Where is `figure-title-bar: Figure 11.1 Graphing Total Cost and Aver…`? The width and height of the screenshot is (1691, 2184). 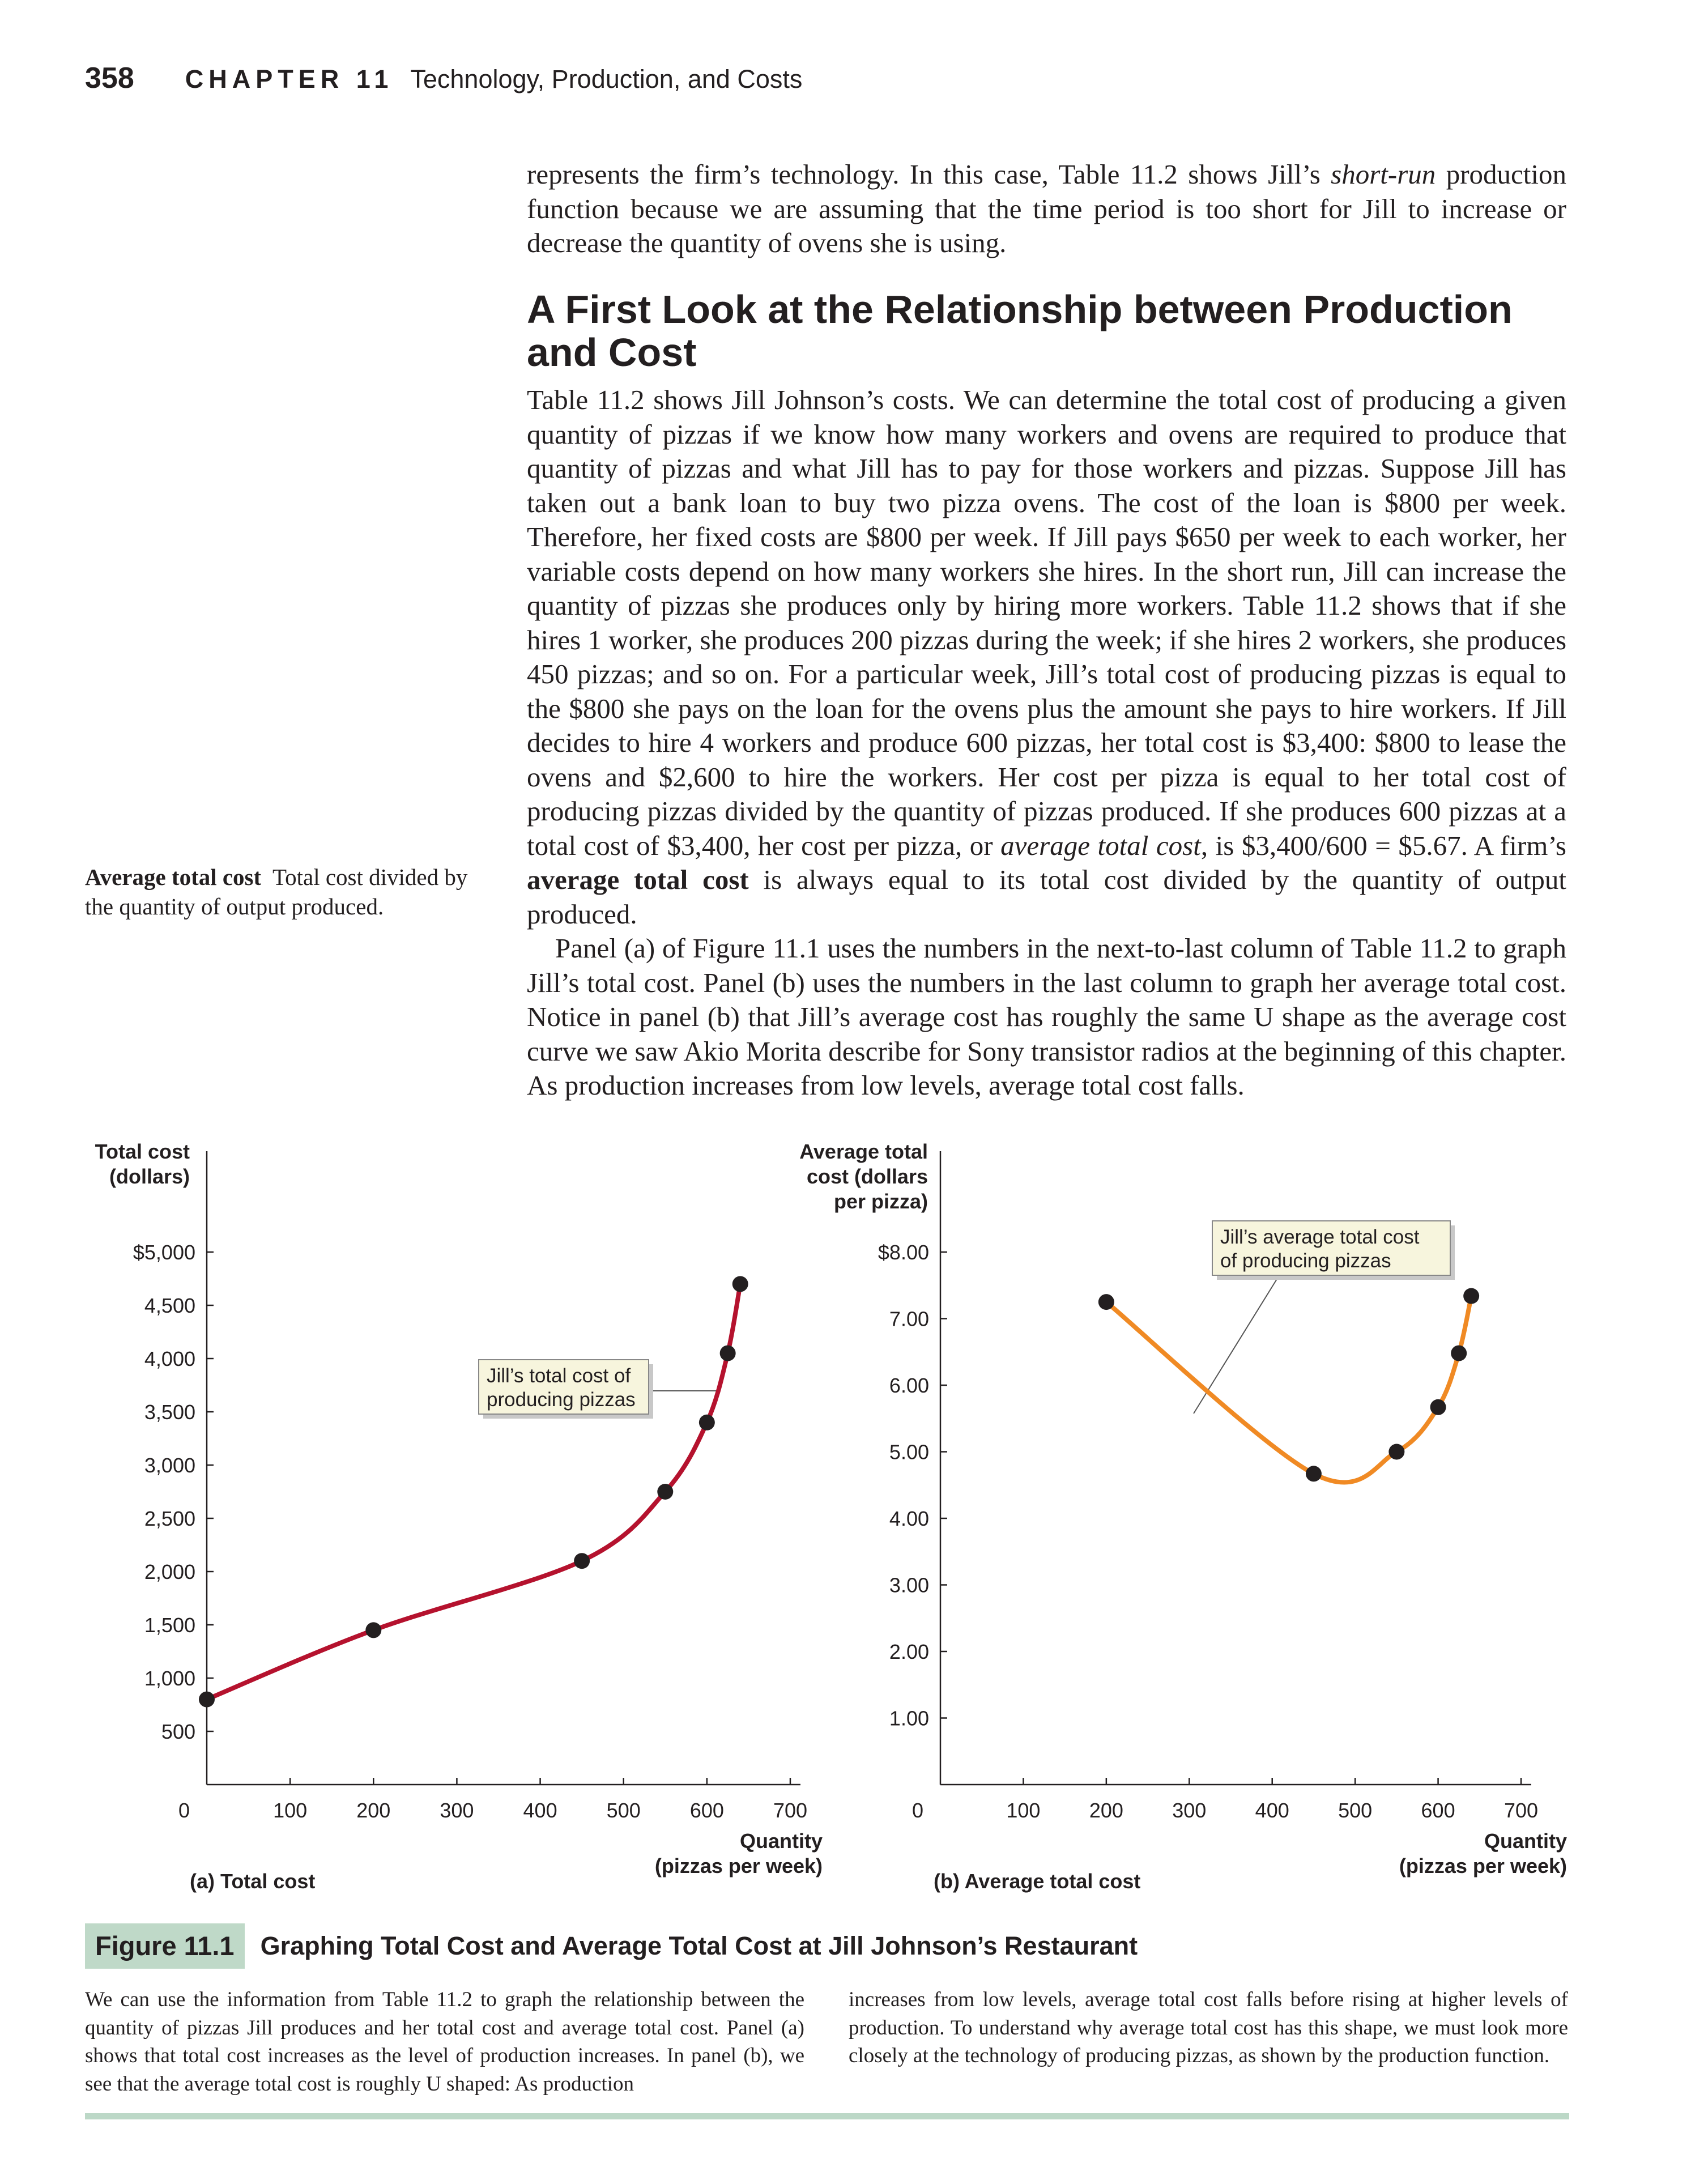 figure-title-bar: Figure 11.1 Graphing Total Cost and Aver… is located at coordinates (611, 1946).